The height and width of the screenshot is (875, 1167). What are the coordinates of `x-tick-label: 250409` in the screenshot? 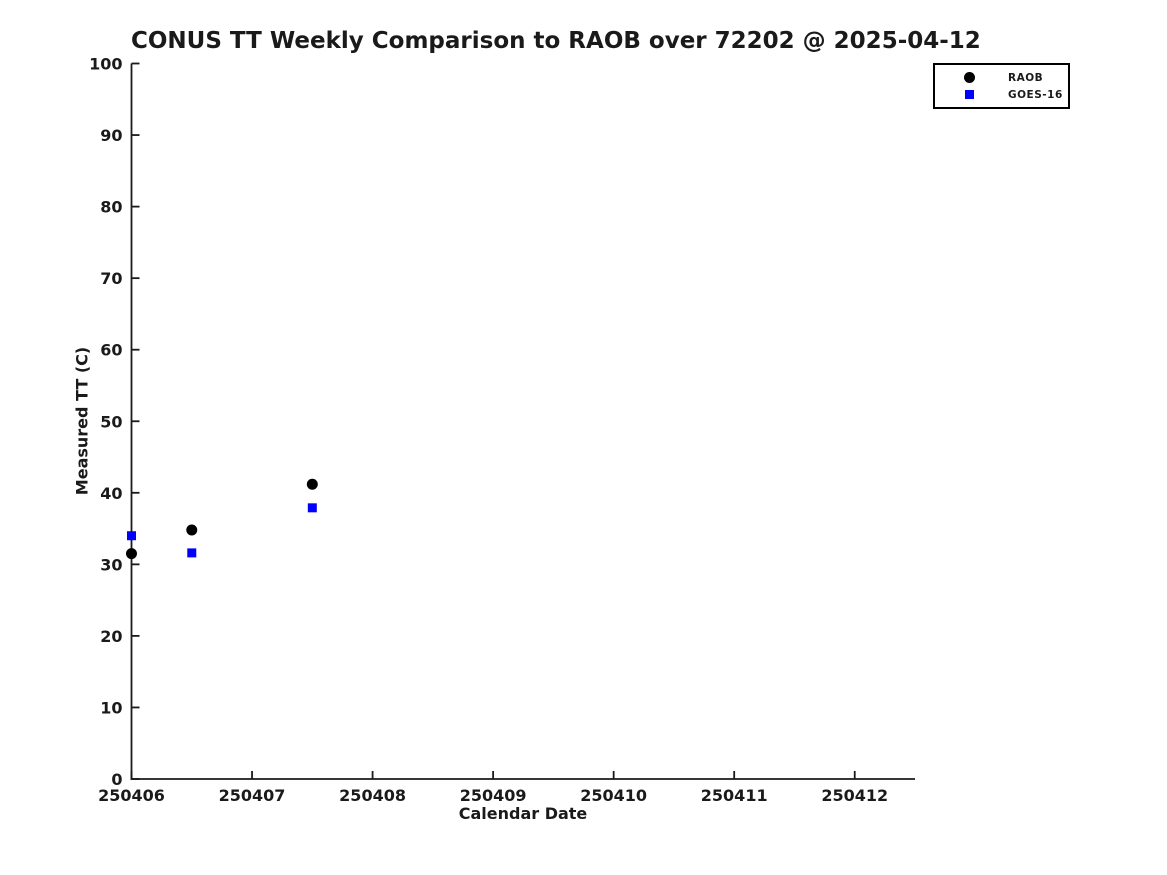 It's located at (493, 795).